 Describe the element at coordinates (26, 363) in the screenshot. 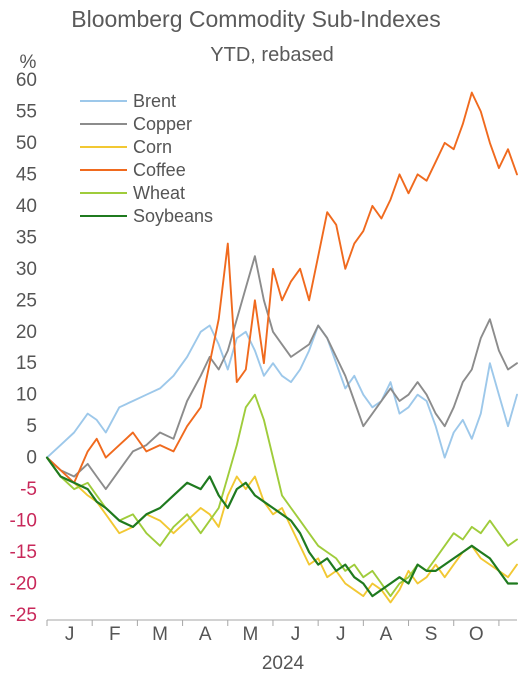

I see `y-tick-label: 15` at that location.